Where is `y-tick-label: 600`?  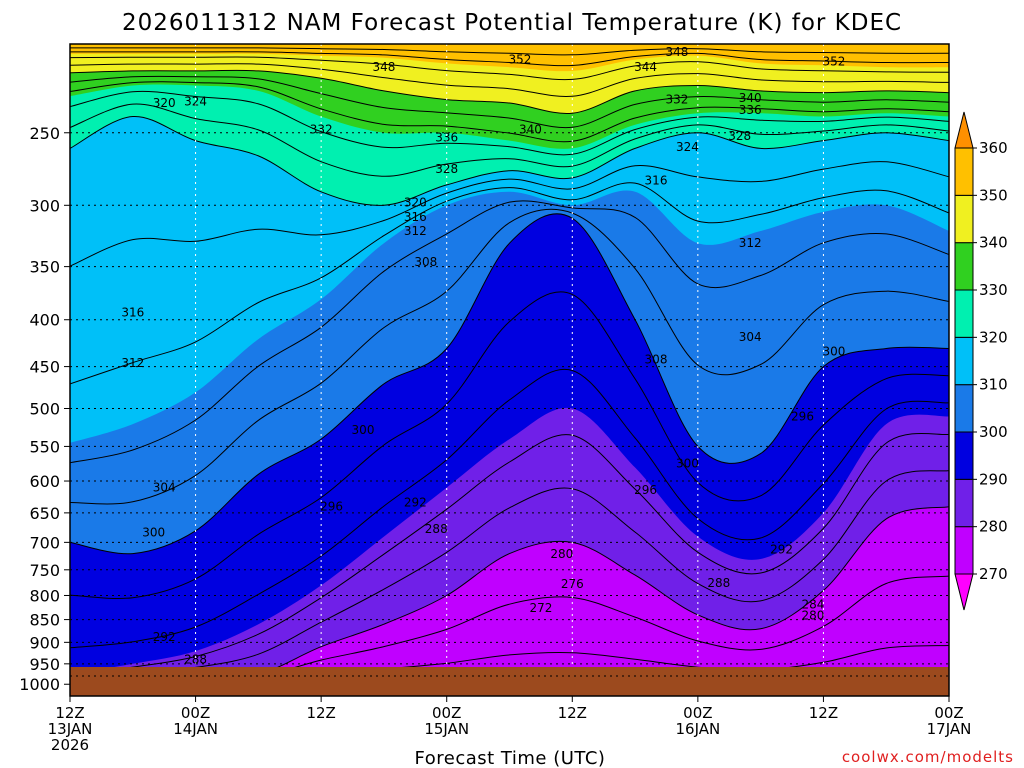
y-tick-label: 600 is located at coordinates (44, 481).